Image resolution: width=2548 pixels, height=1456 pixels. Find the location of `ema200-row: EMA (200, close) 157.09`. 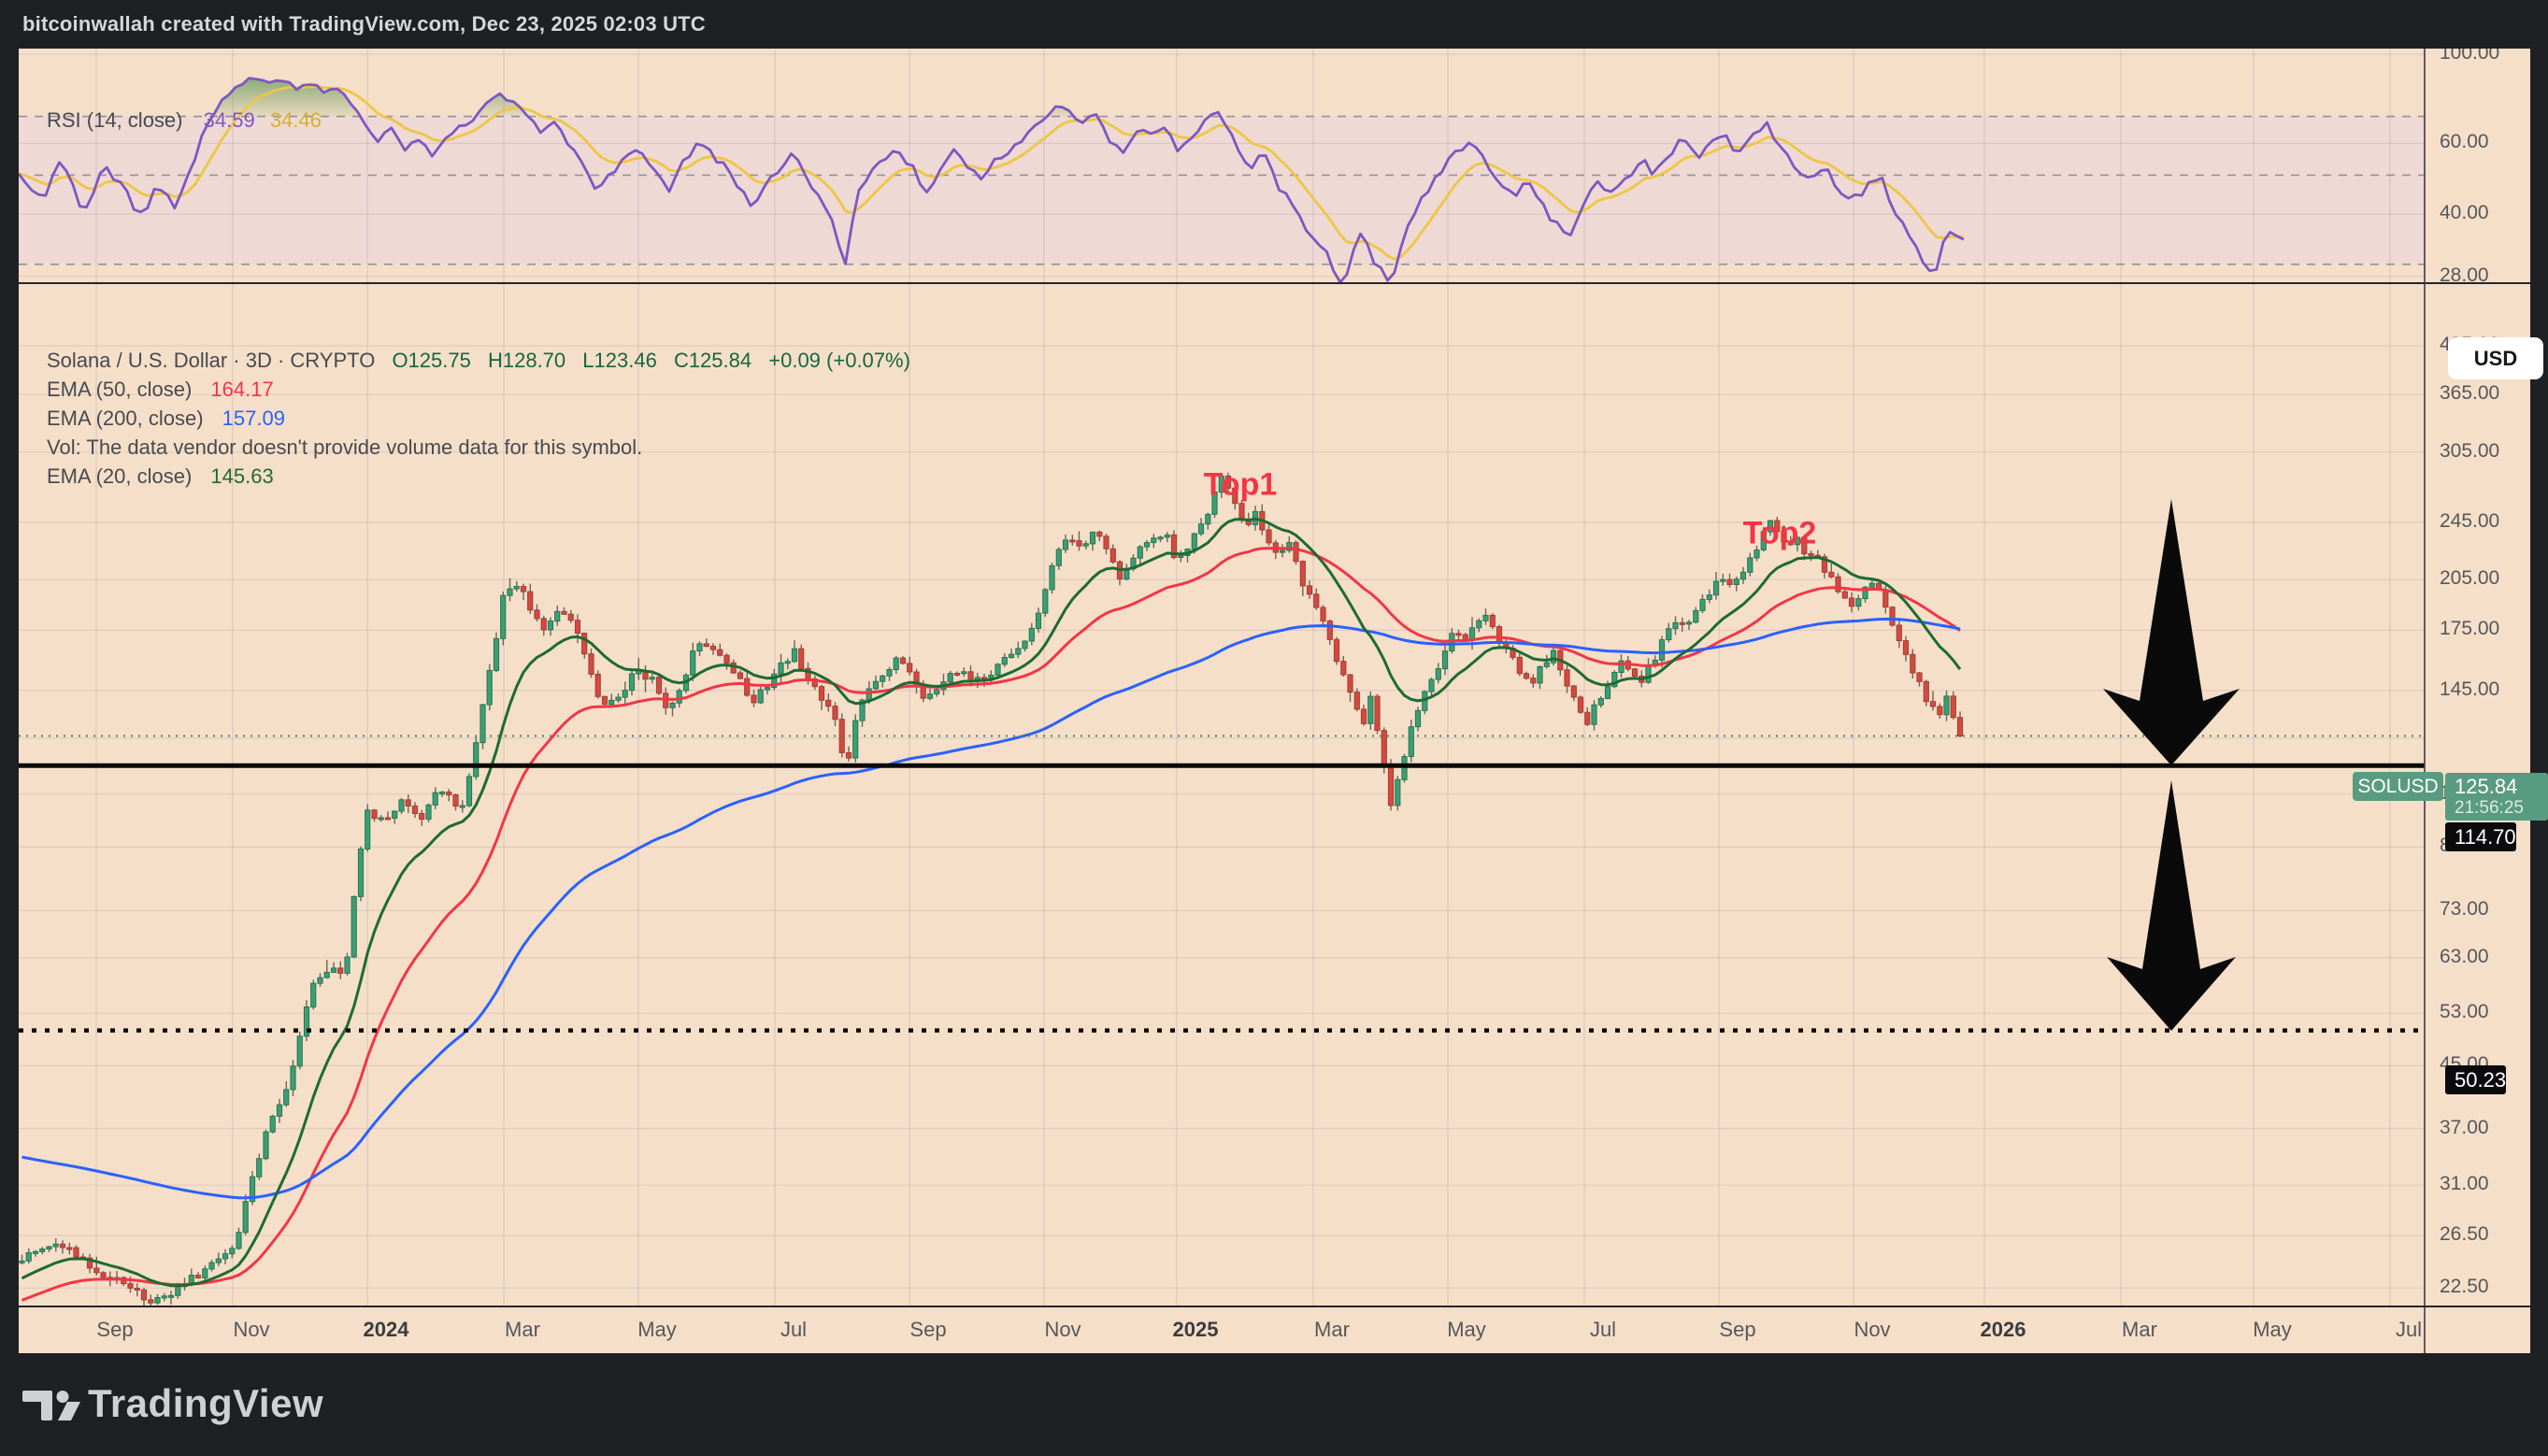

ema200-row: EMA (200, close) 157.09 is located at coordinates (478, 418).